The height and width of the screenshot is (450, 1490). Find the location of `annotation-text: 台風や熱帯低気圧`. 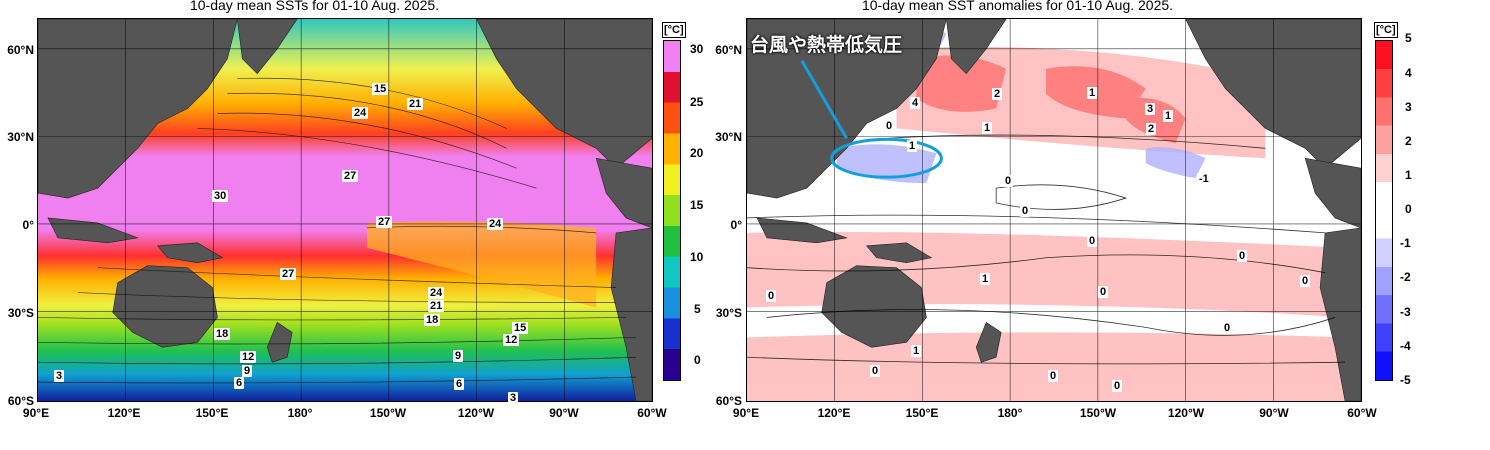

annotation-text: 台風や熱帯低気圧 is located at coordinates (826, 45).